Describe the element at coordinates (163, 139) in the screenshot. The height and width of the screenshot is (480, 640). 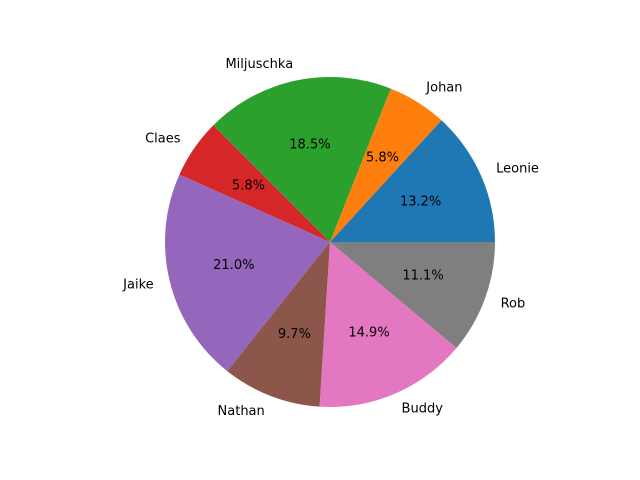
I see `slice-label-claes: Claes` at that location.